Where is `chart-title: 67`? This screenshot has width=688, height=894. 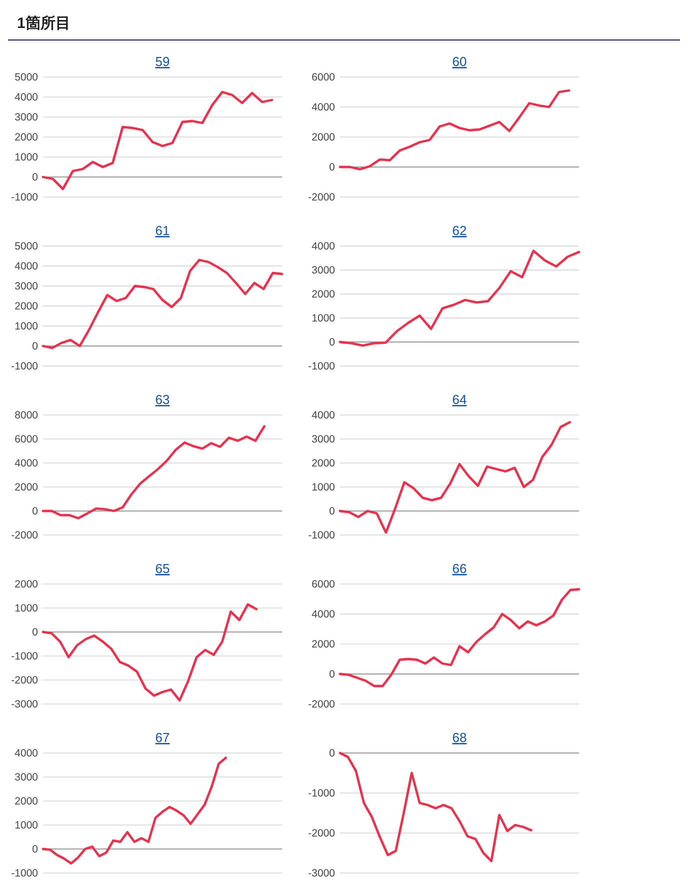
chart-title: 67 is located at coordinates (162, 737).